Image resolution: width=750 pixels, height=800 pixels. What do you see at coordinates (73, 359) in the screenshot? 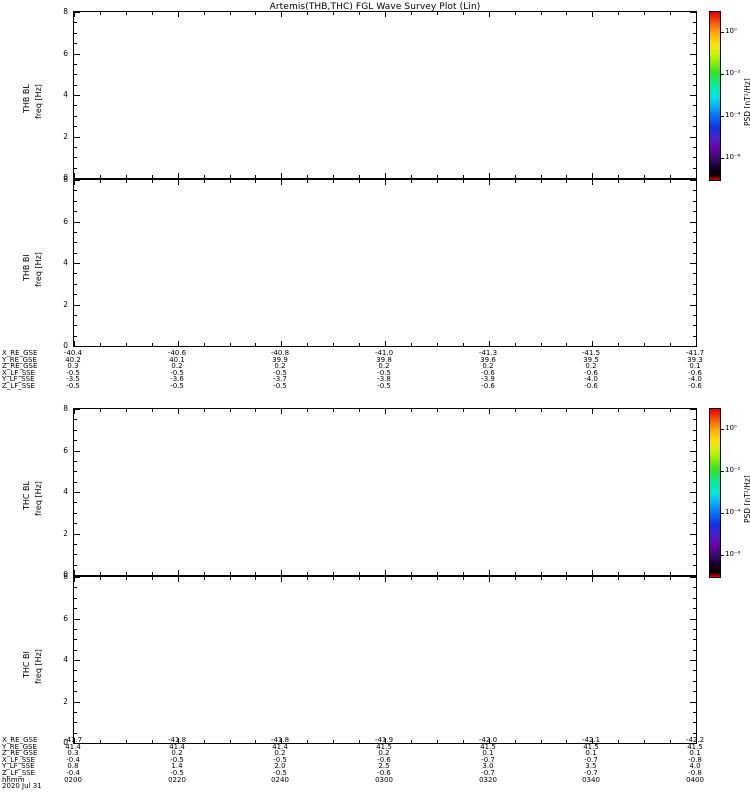
I see `annotation-value: 40.2` at bounding box center [73, 359].